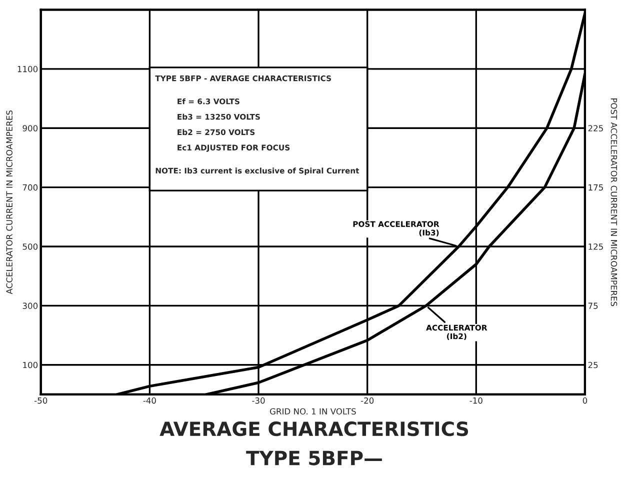  What do you see at coordinates (30, 305) in the screenshot?
I see `y-tick-label: 300` at bounding box center [30, 305].